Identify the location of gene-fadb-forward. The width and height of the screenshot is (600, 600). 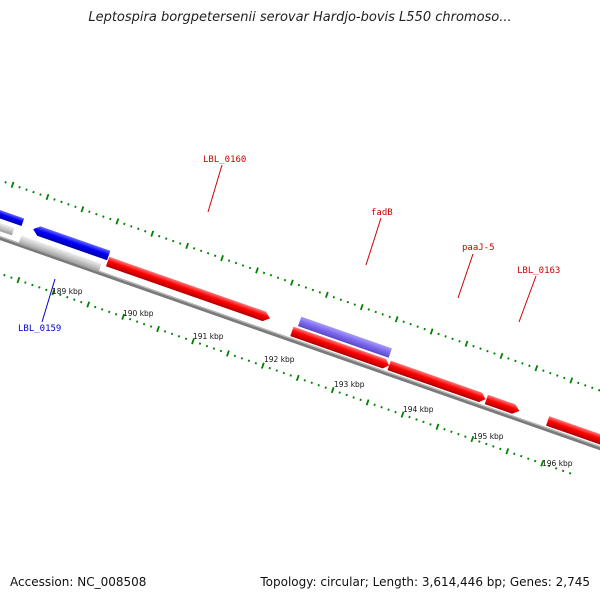
(340, 348).